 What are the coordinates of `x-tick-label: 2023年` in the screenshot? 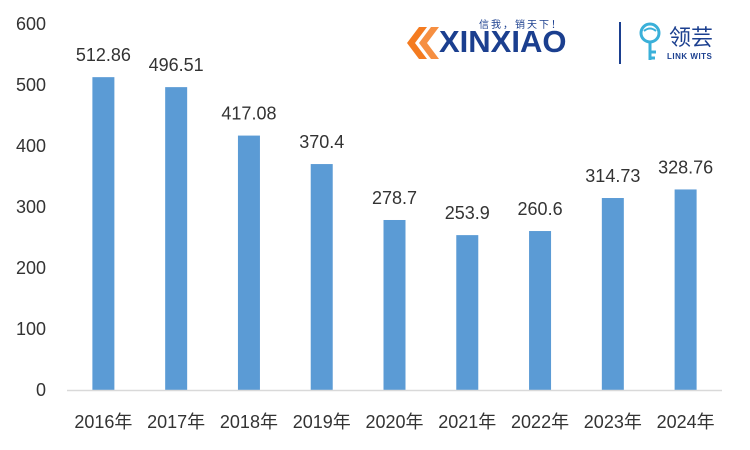 It's located at (613, 422).